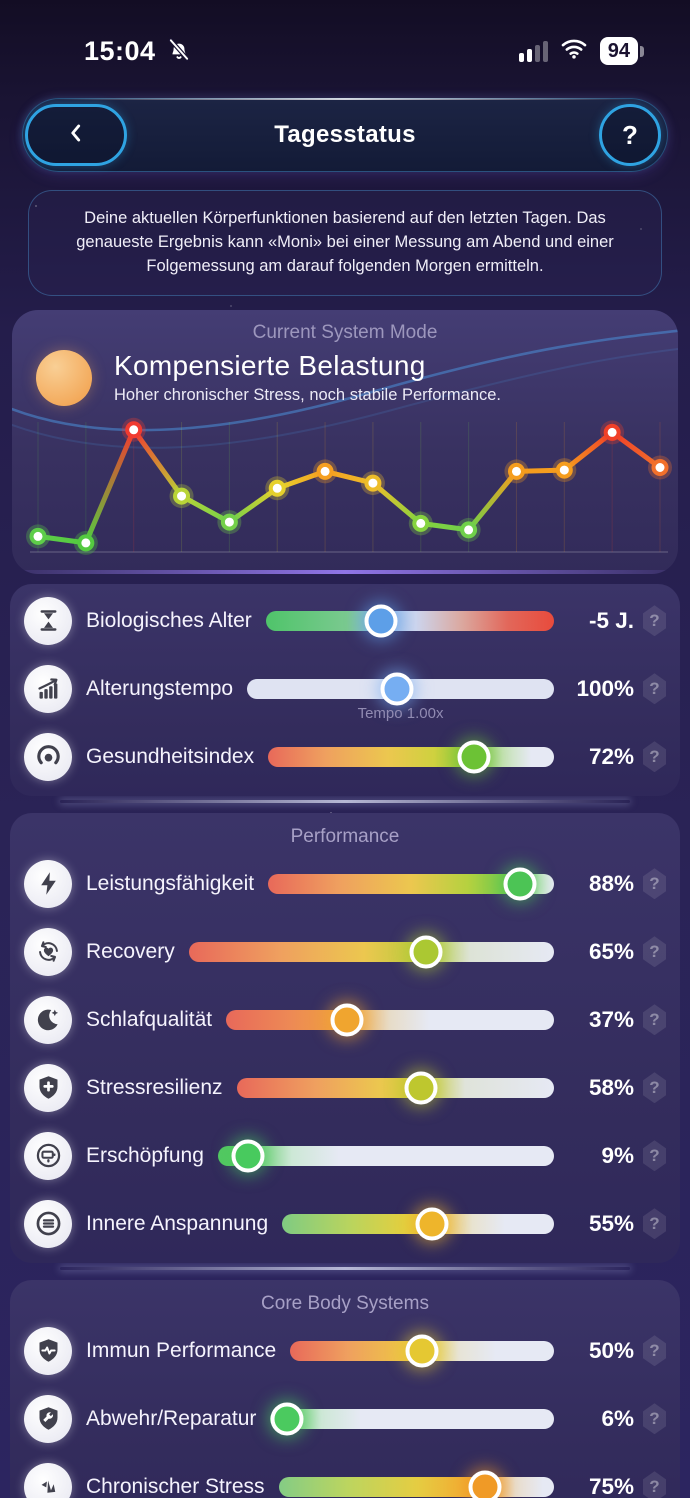 This screenshot has height=1498, width=690. I want to click on gesundheitsindex-slider, so click(411, 757).